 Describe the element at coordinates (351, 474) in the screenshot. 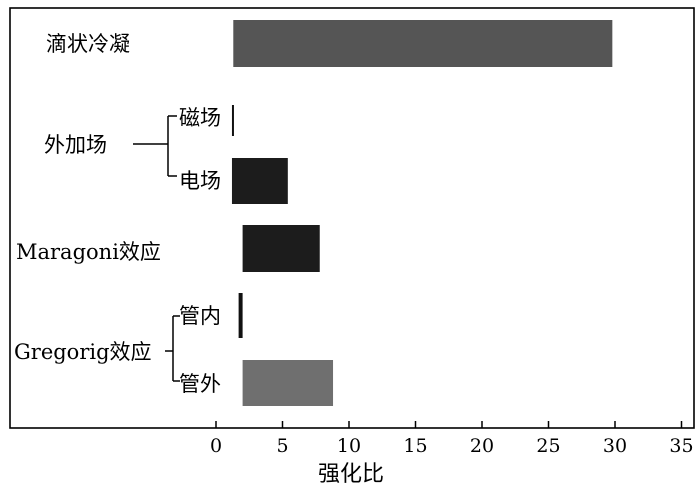

I see `x-axis-label: 强化比` at that location.